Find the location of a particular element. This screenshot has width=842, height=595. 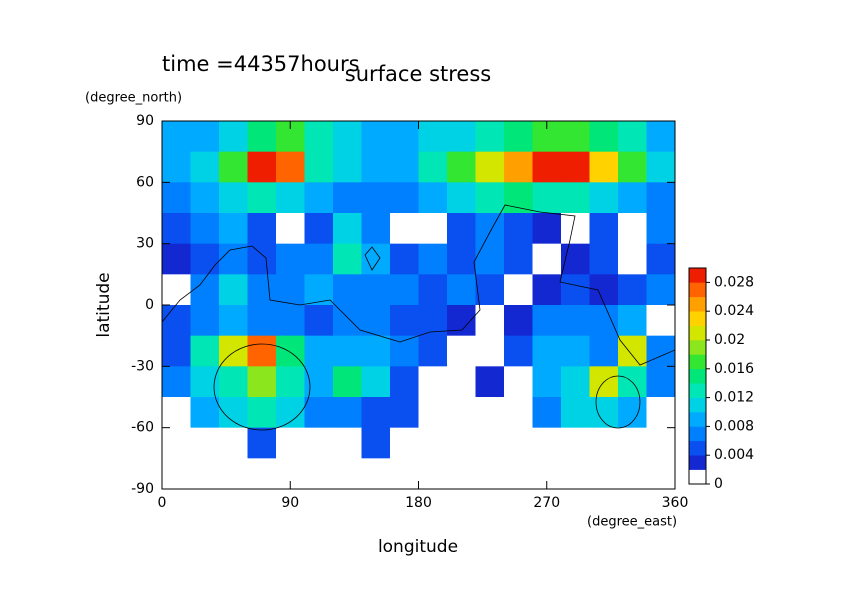

colorbar-tick-label: 0.016 is located at coordinates (734, 369).